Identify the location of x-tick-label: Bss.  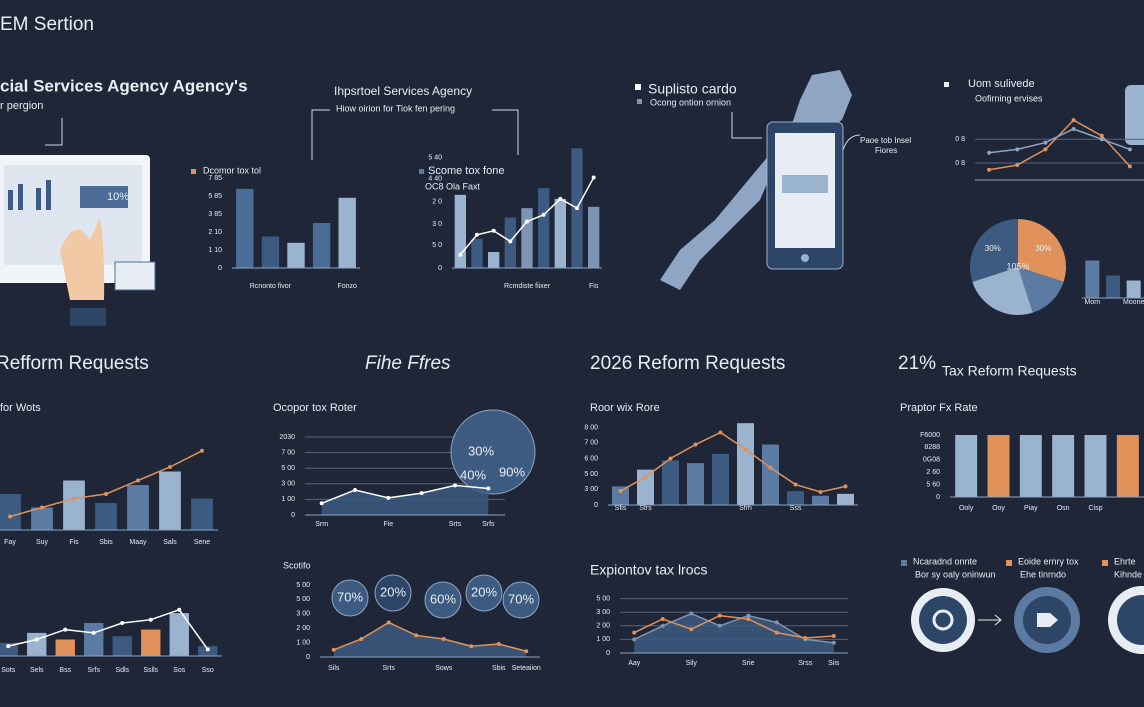
(65, 670).